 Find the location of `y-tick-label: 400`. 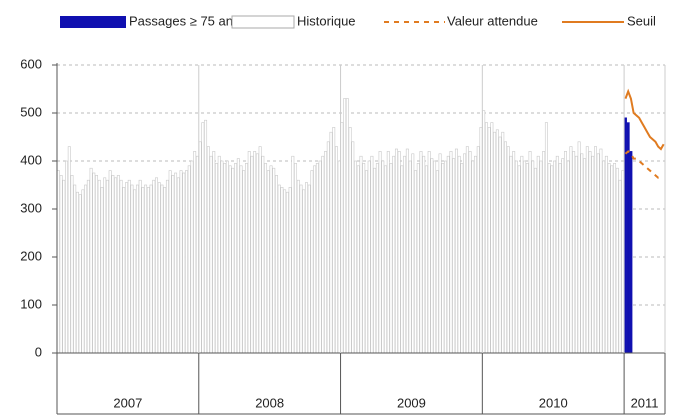

y-tick-label: 400 is located at coordinates (31, 159).